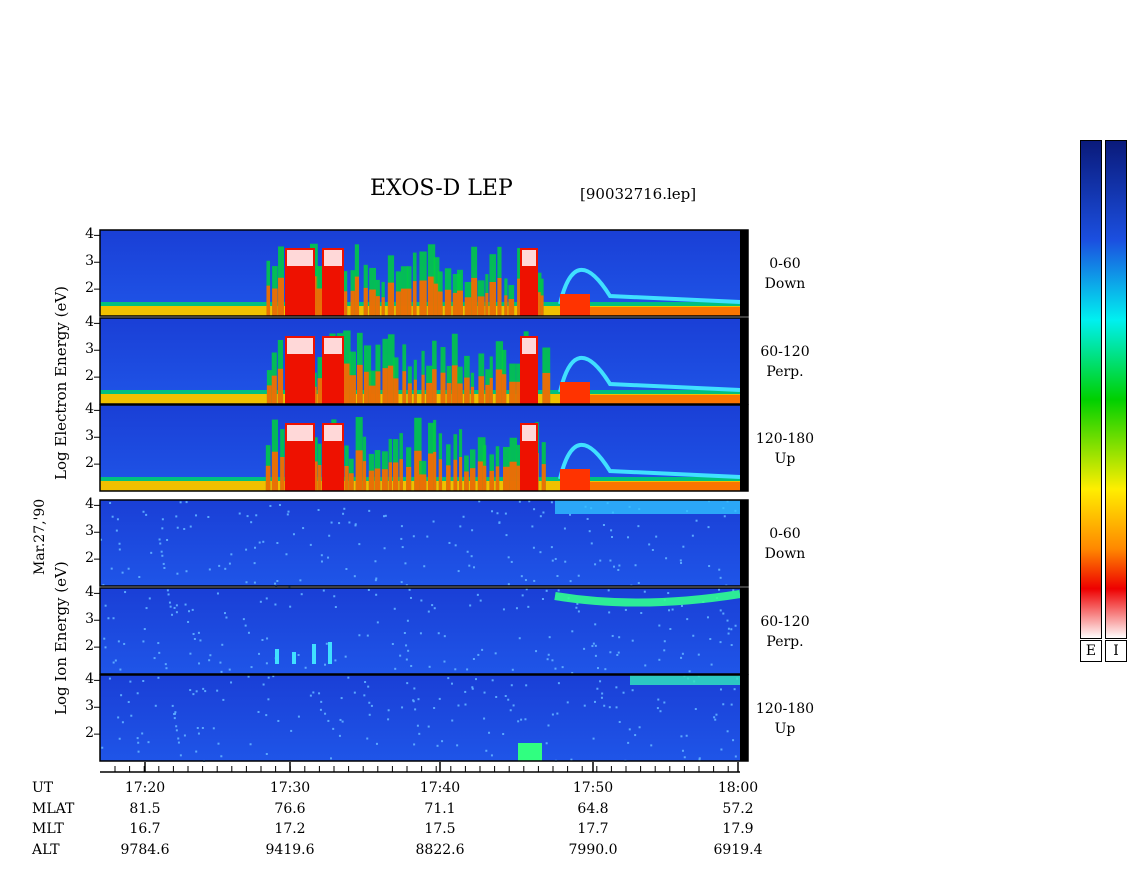  Describe the element at coordinates (441, 188) in the screenshot. I see `chart-title: EXOS-D LEP` at that location.